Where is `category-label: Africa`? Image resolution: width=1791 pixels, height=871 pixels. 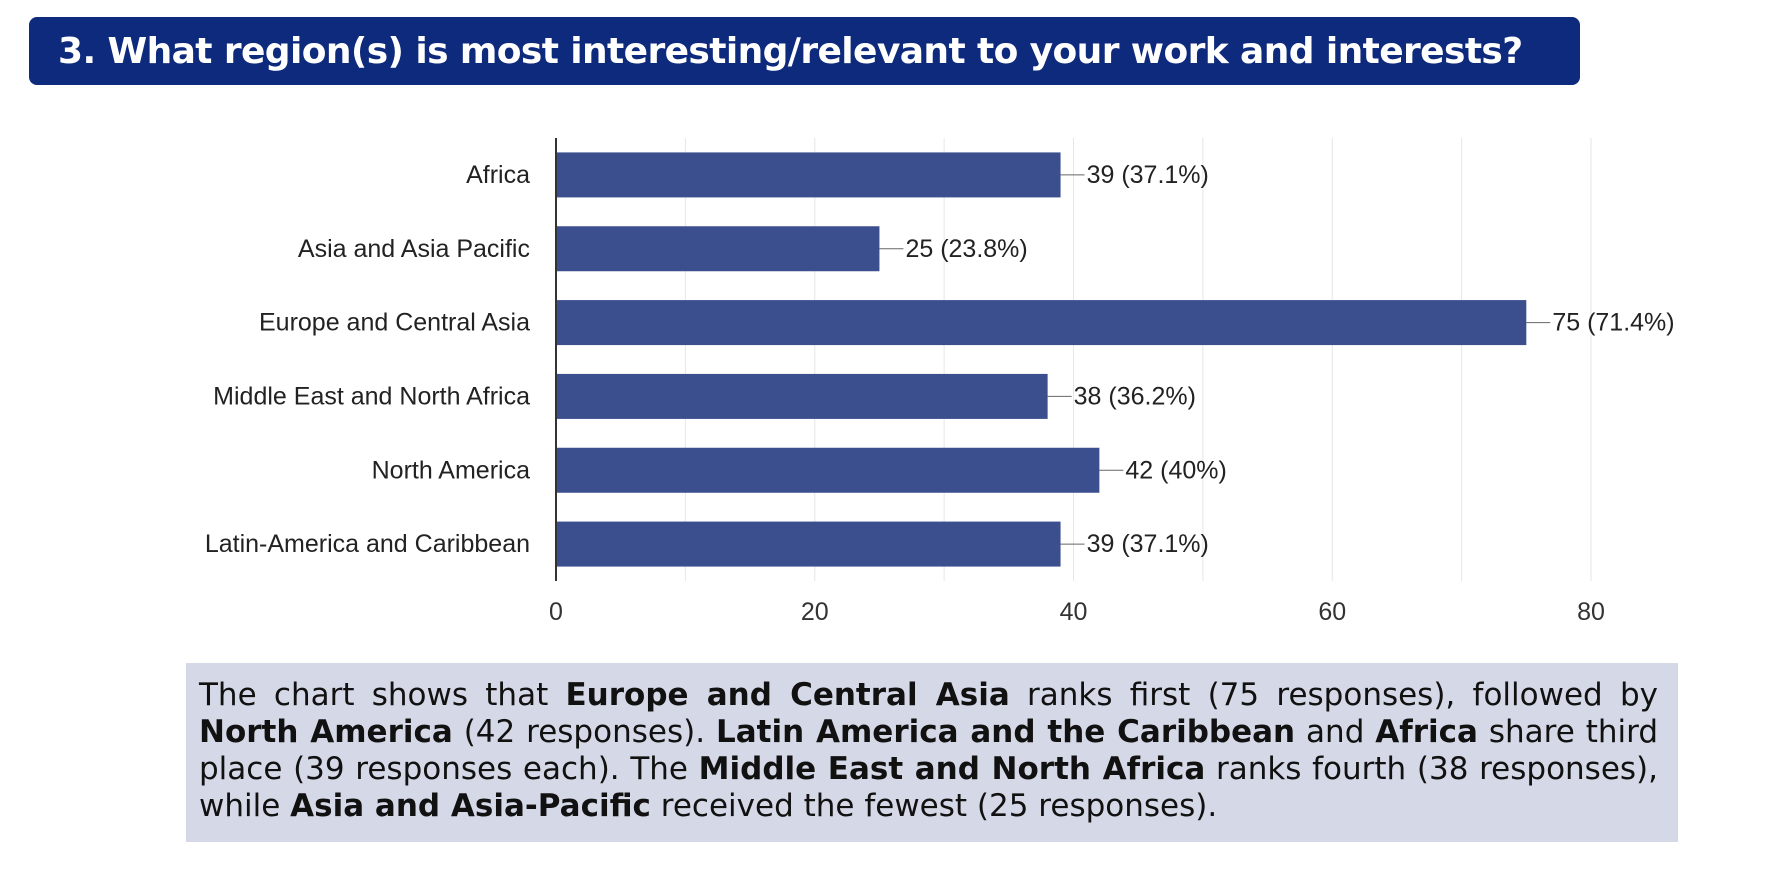 category-label: Africa is located at coordinates (498, 175).